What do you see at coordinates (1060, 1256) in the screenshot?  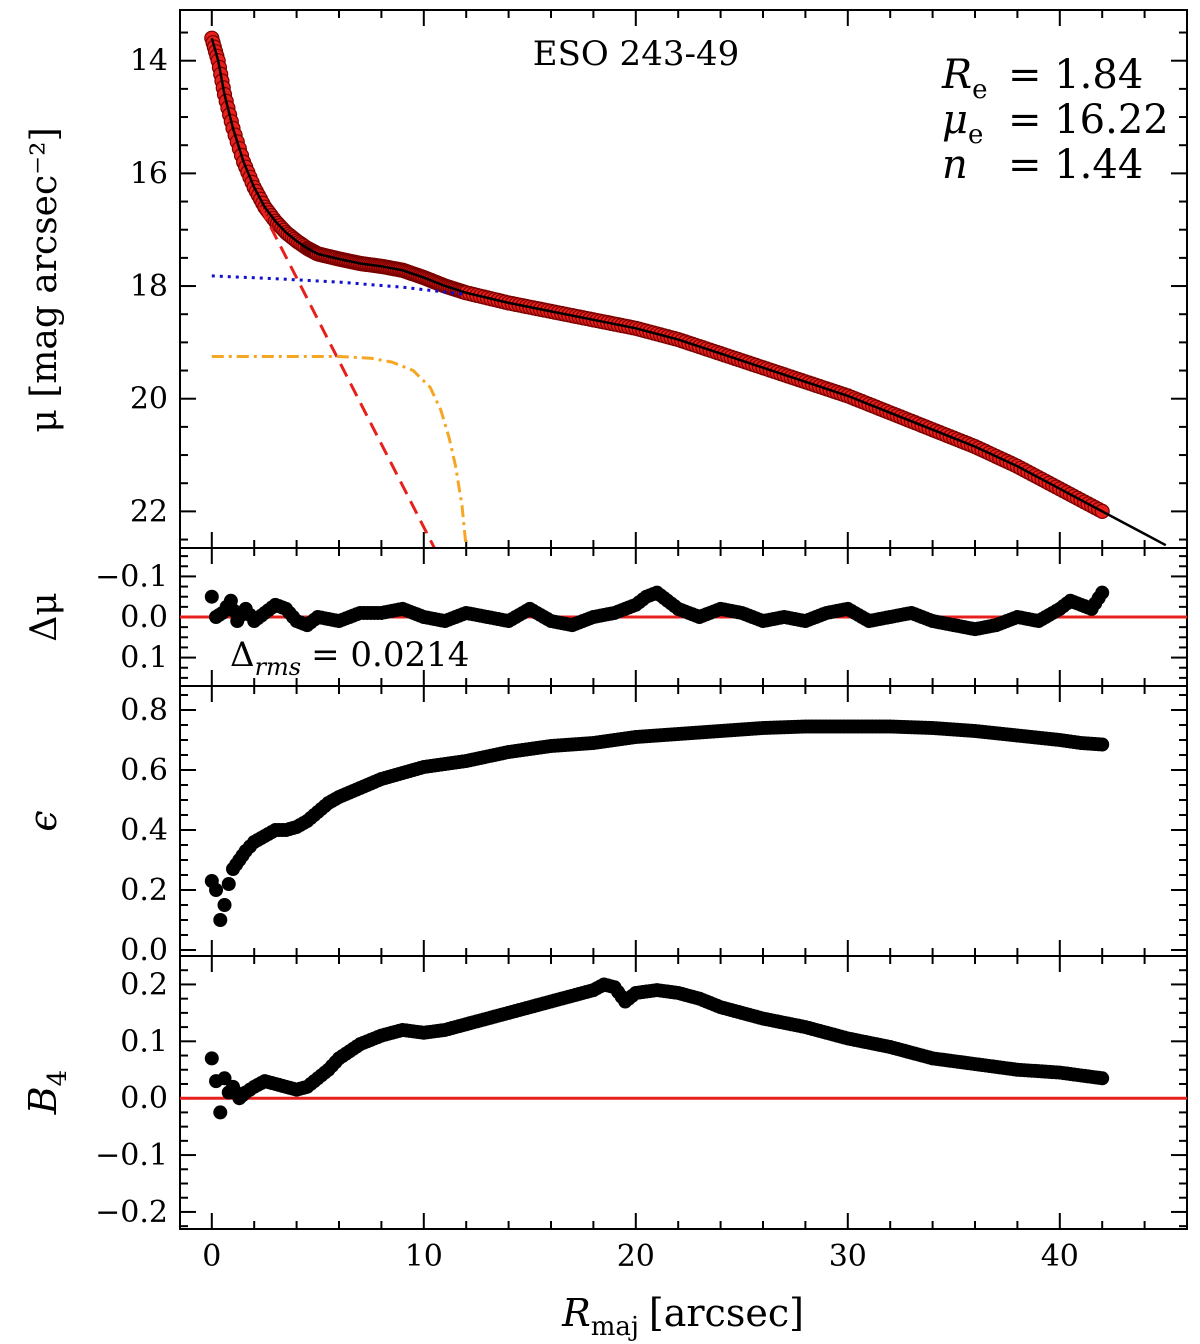 I see `x-tick-label: 40` at bounding box center [1060, 1256].